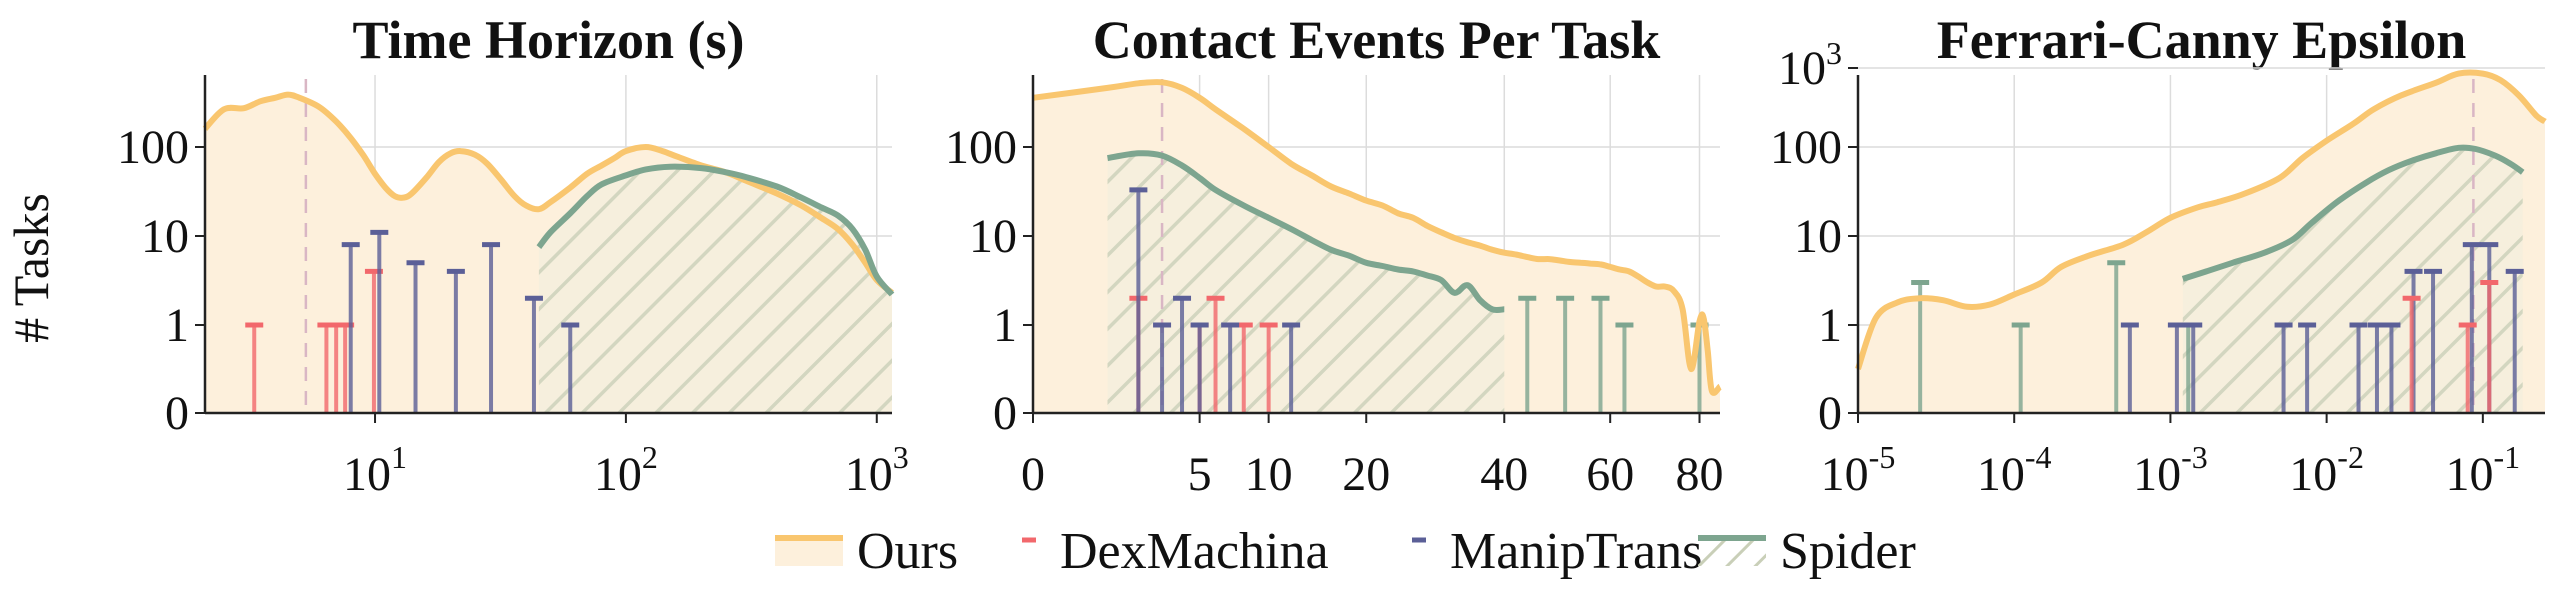 The height and width of the screenshot is (601, 2553). I want to click on x-tick-label: 10⁻², so click(2326, 470).